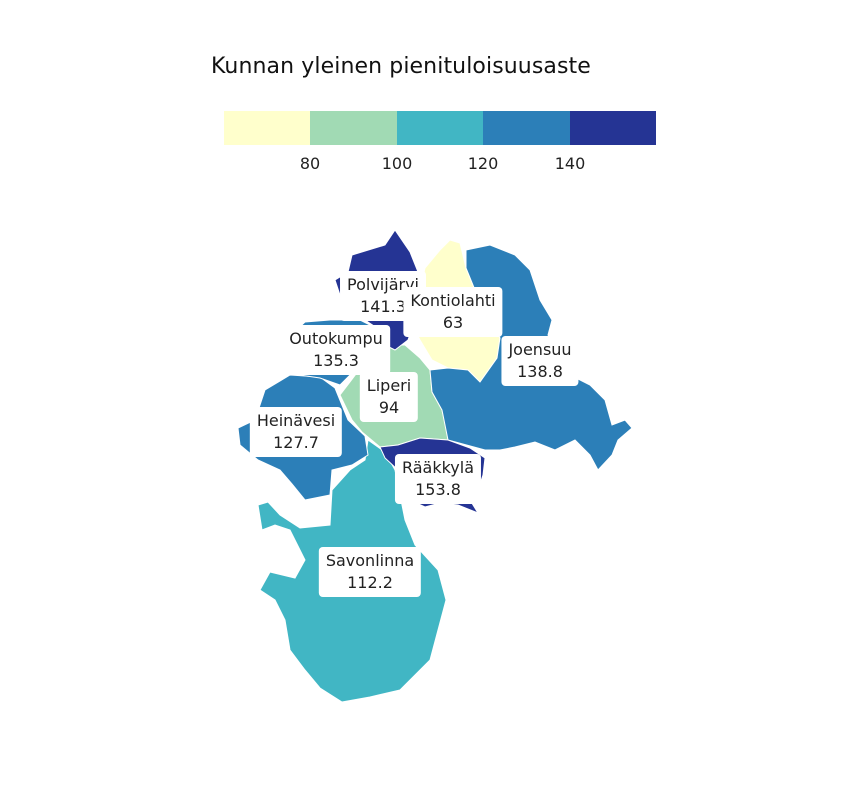 This screenshot has width=864, height=792. Describe the element at coordinates (336, 350) in the screenshot. I see `label-outokumpu: Outokumpu 135.3` at that location.